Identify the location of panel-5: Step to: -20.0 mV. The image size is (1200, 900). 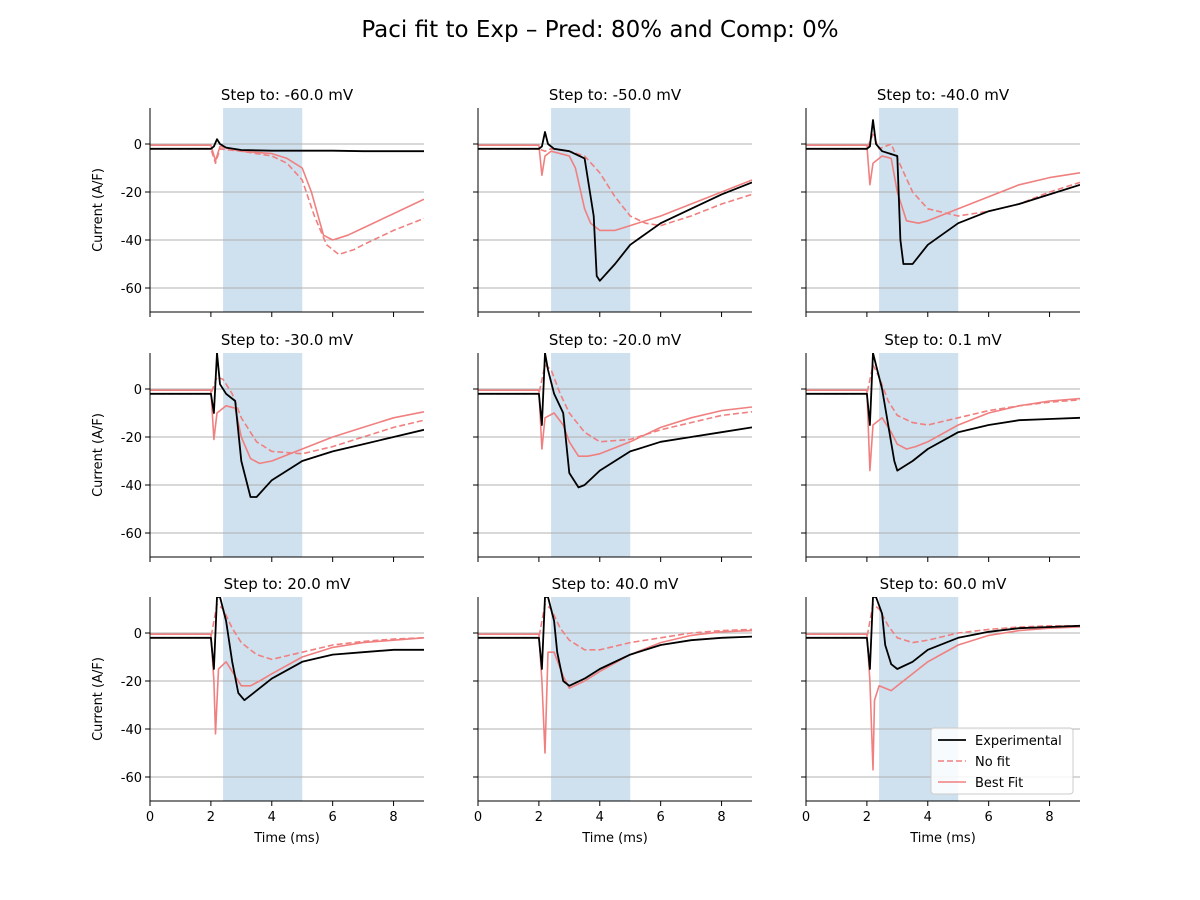
(612, 446).